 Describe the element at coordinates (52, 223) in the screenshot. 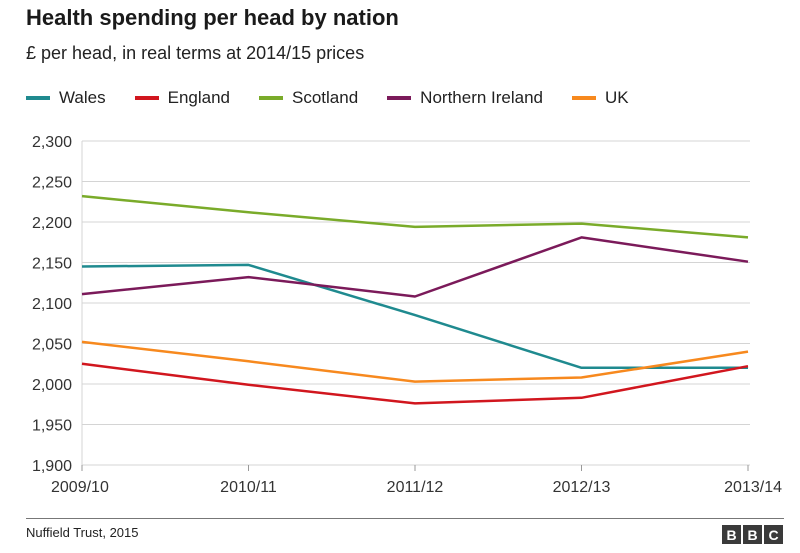

I see `y-tick-label: 2,200` at that location.